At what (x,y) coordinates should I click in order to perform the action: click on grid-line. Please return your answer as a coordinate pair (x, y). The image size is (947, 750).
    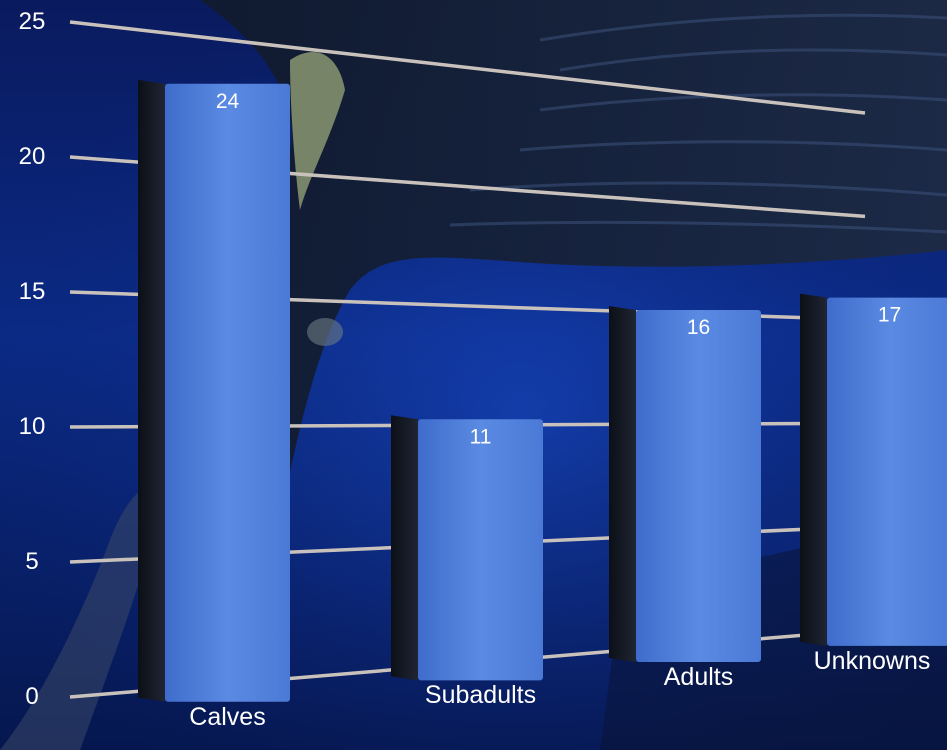
    Looking at the image, I should click on (467, 67).